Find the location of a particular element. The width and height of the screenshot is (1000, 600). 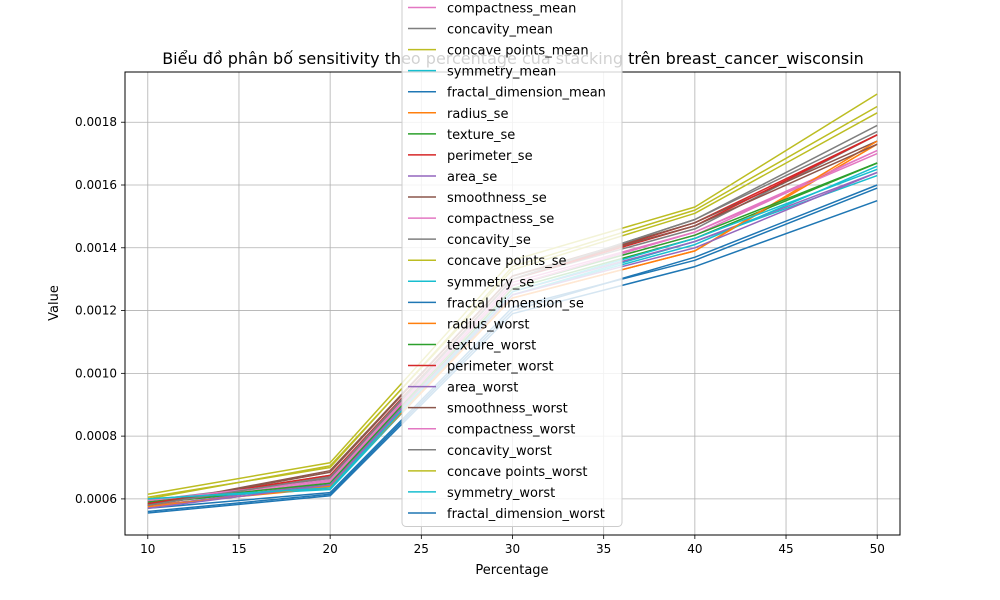

x-axis-label: Percentage is located at coordinates (511, 570).